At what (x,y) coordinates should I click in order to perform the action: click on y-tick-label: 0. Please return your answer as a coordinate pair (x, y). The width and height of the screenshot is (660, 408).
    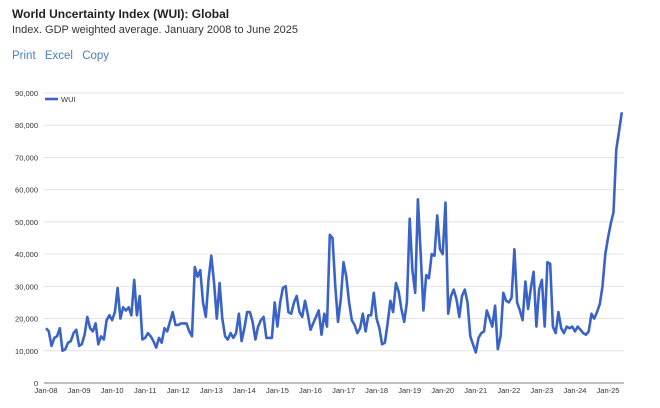
    Looking at the image, I should click on (36, 383).